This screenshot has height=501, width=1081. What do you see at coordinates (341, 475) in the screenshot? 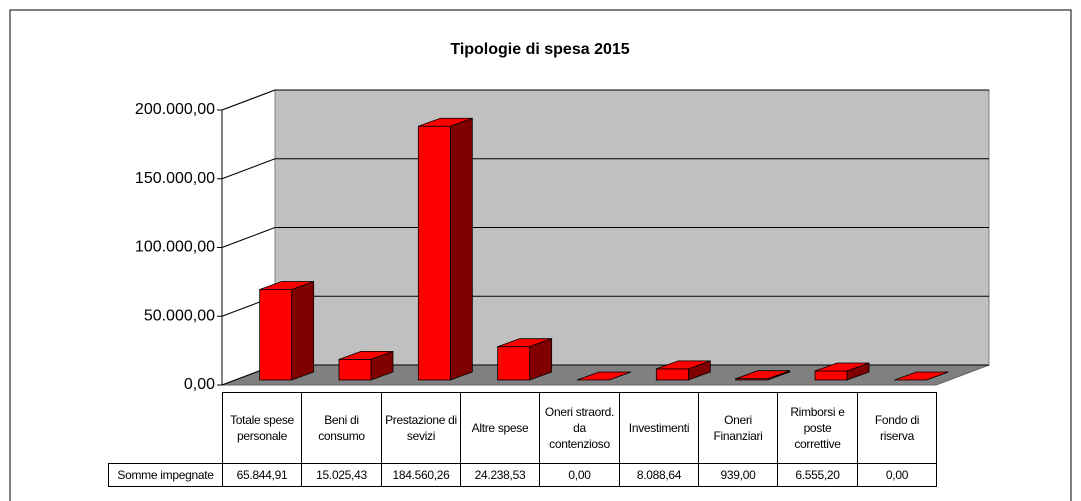
I see `data-label: 15.025,43` at bounding box center [341, 475].